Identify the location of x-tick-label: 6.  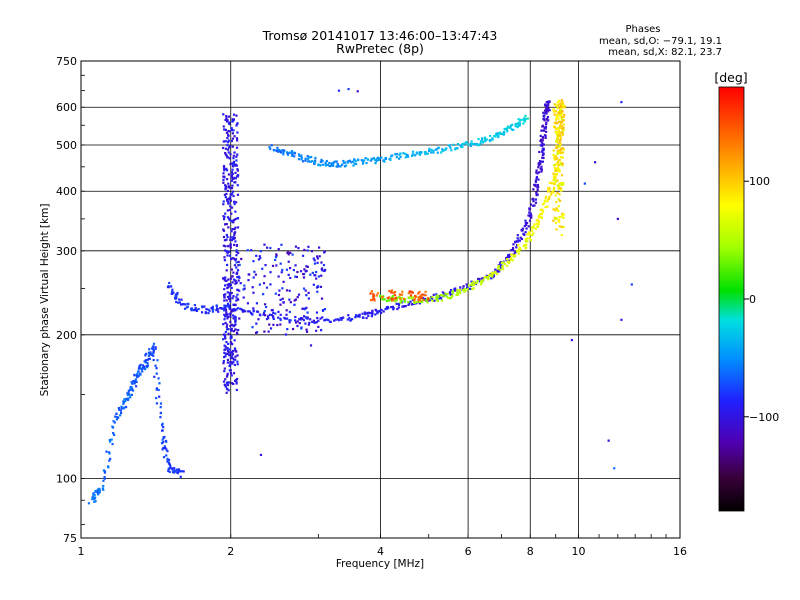
(468, 551).